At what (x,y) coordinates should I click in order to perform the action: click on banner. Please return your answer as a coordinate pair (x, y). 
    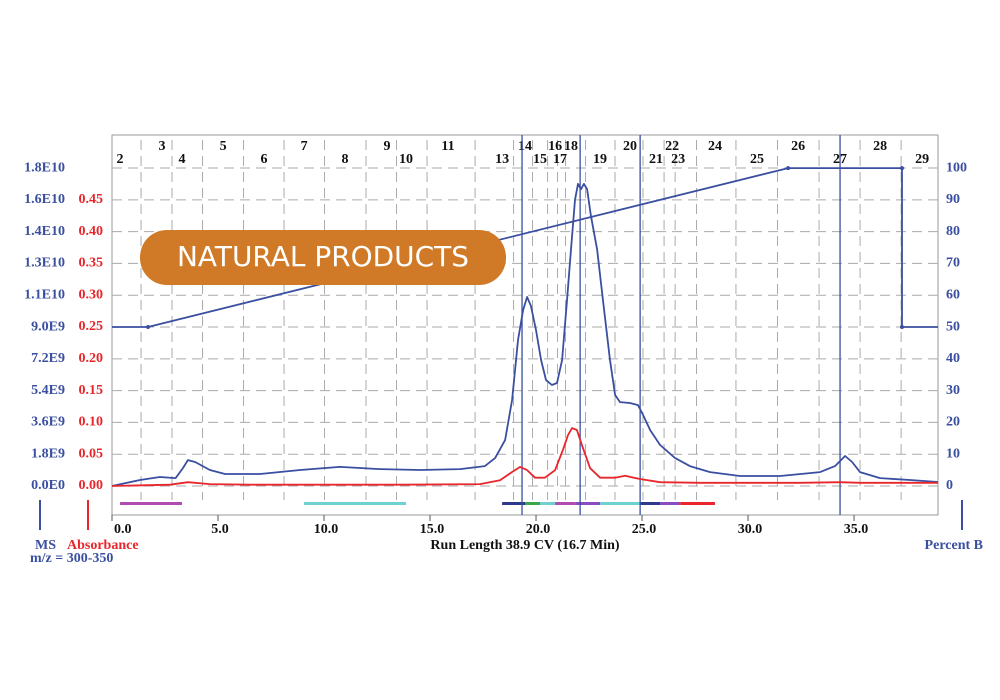
    Looking at the image, I should click on (323, 257).